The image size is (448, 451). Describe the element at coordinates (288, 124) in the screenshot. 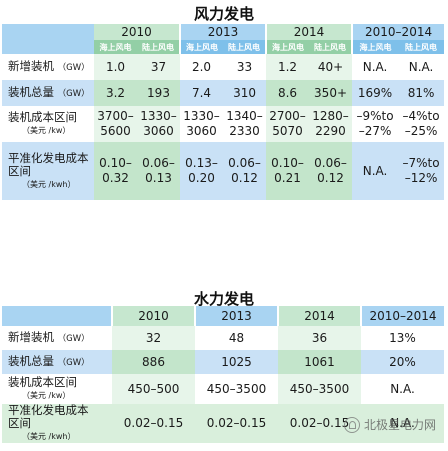

I see `table-cell: 2700– 5070` at that location.